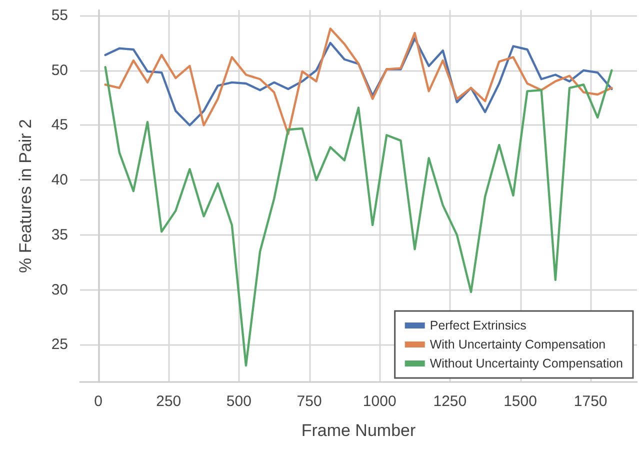  Describe the element at coordinates (59, 235) in the screenshot. I see `y-tick-label: 35` at that location.